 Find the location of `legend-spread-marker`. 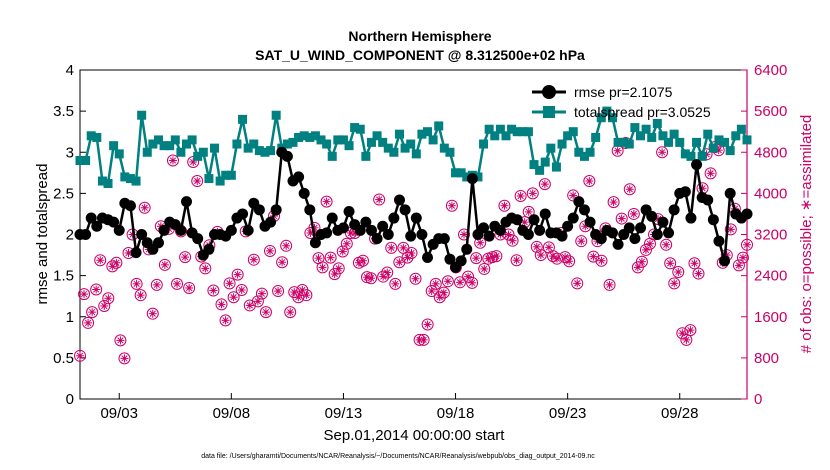

legend-spread-marker is located at coordinates (549, 112).